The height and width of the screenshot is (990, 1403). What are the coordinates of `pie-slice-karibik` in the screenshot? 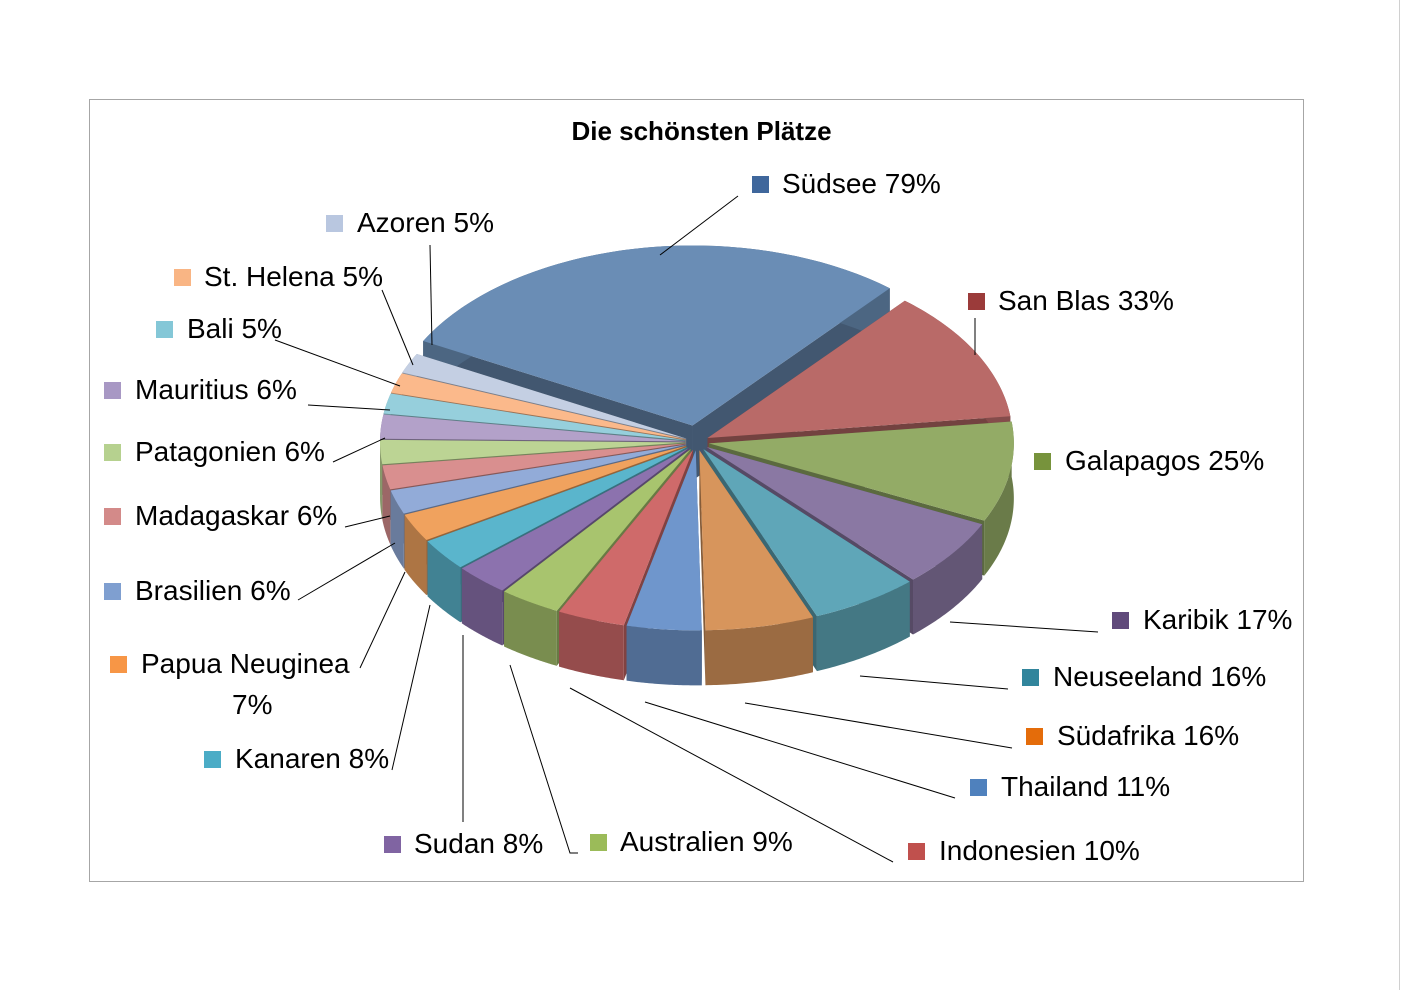 It's located at (844, 513).